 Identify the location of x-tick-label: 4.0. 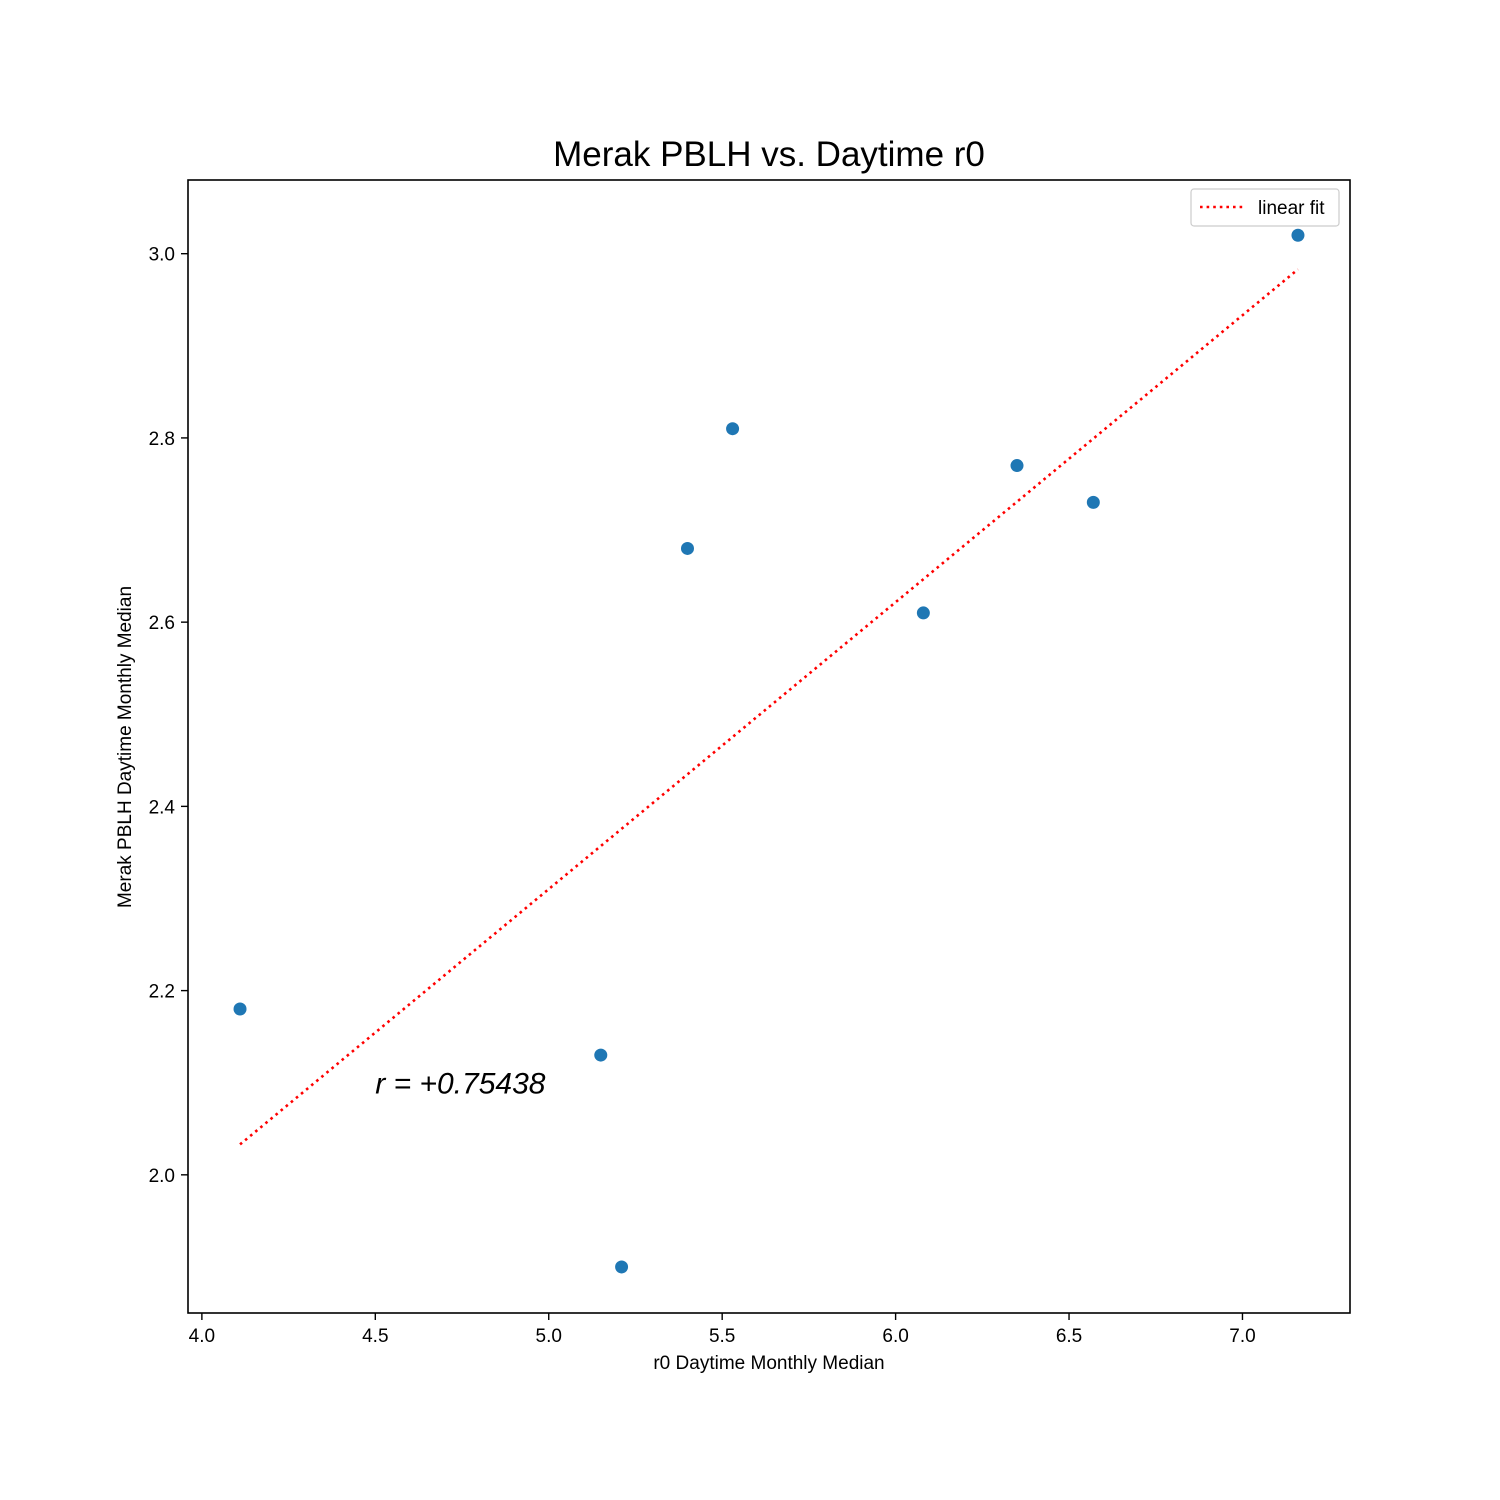
(202, 1336).